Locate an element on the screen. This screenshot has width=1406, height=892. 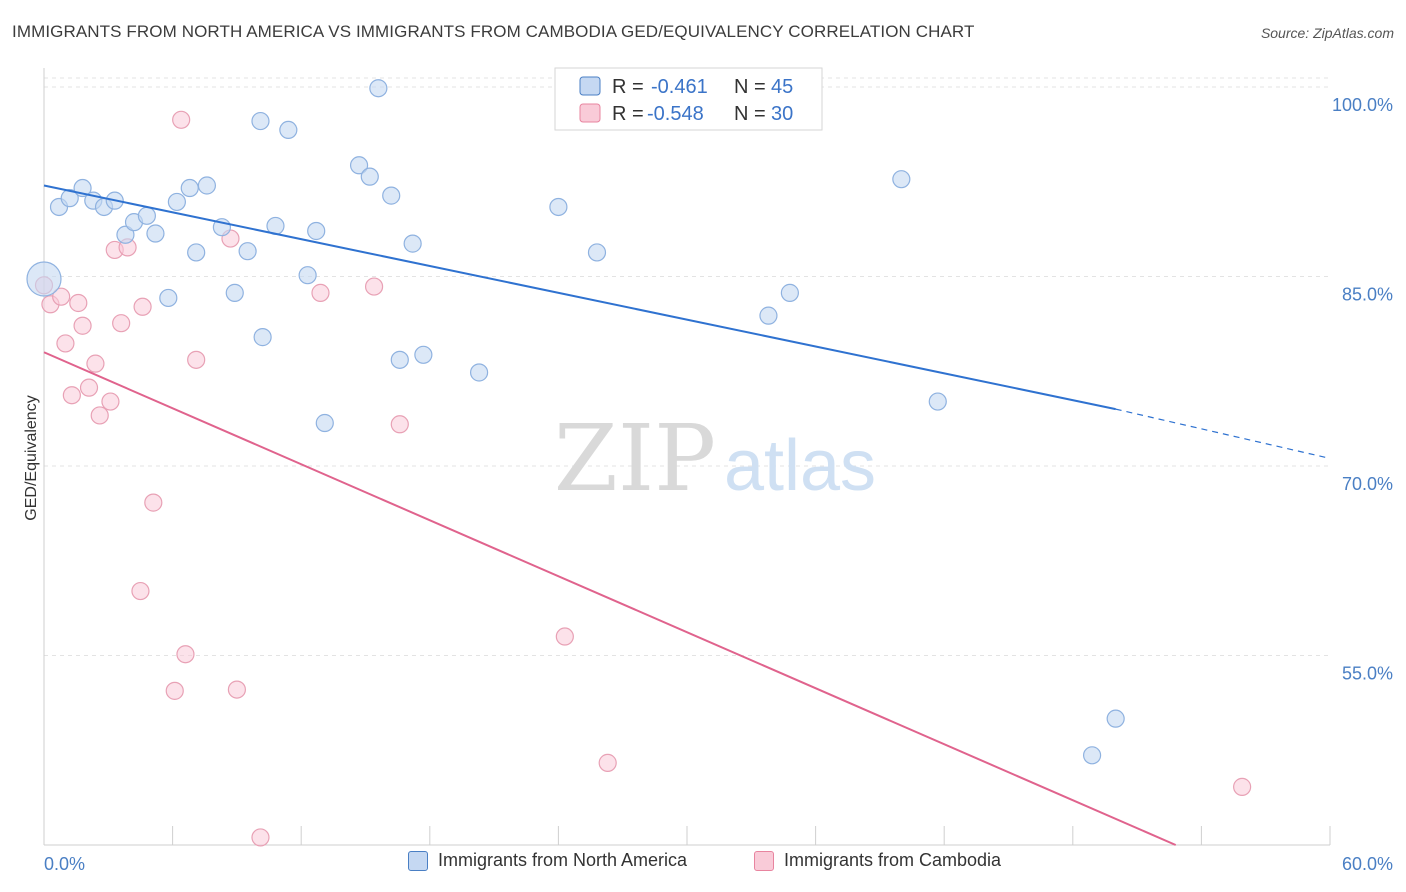
legend-item-cambodia: Immigrants from Cambodia is located at coordinates (877, 860).